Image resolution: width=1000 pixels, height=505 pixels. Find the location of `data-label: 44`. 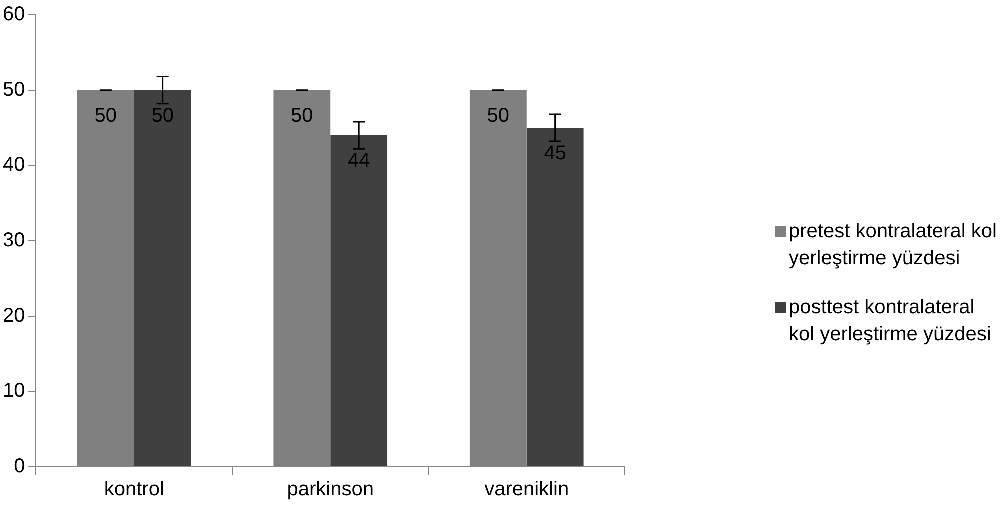

data-label: 44 is located at coordinates (359, 161).